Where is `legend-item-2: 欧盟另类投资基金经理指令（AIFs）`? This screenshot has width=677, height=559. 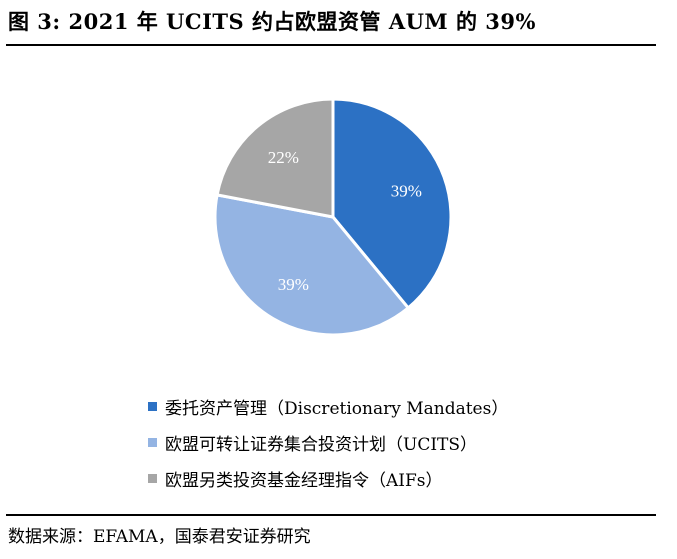
legend-item-2: 欧盟另类投资基金经理指令（AIFs） is located at coordinates (328, 478).